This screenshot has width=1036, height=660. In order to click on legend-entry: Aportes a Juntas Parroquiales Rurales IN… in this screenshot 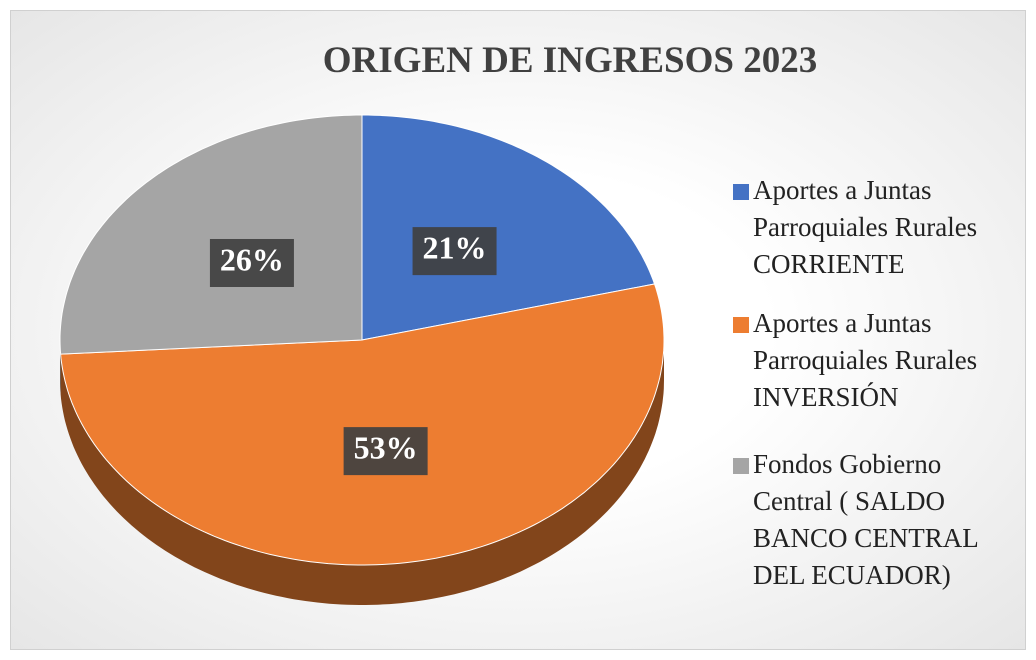, I will do `click(869, 360)`.